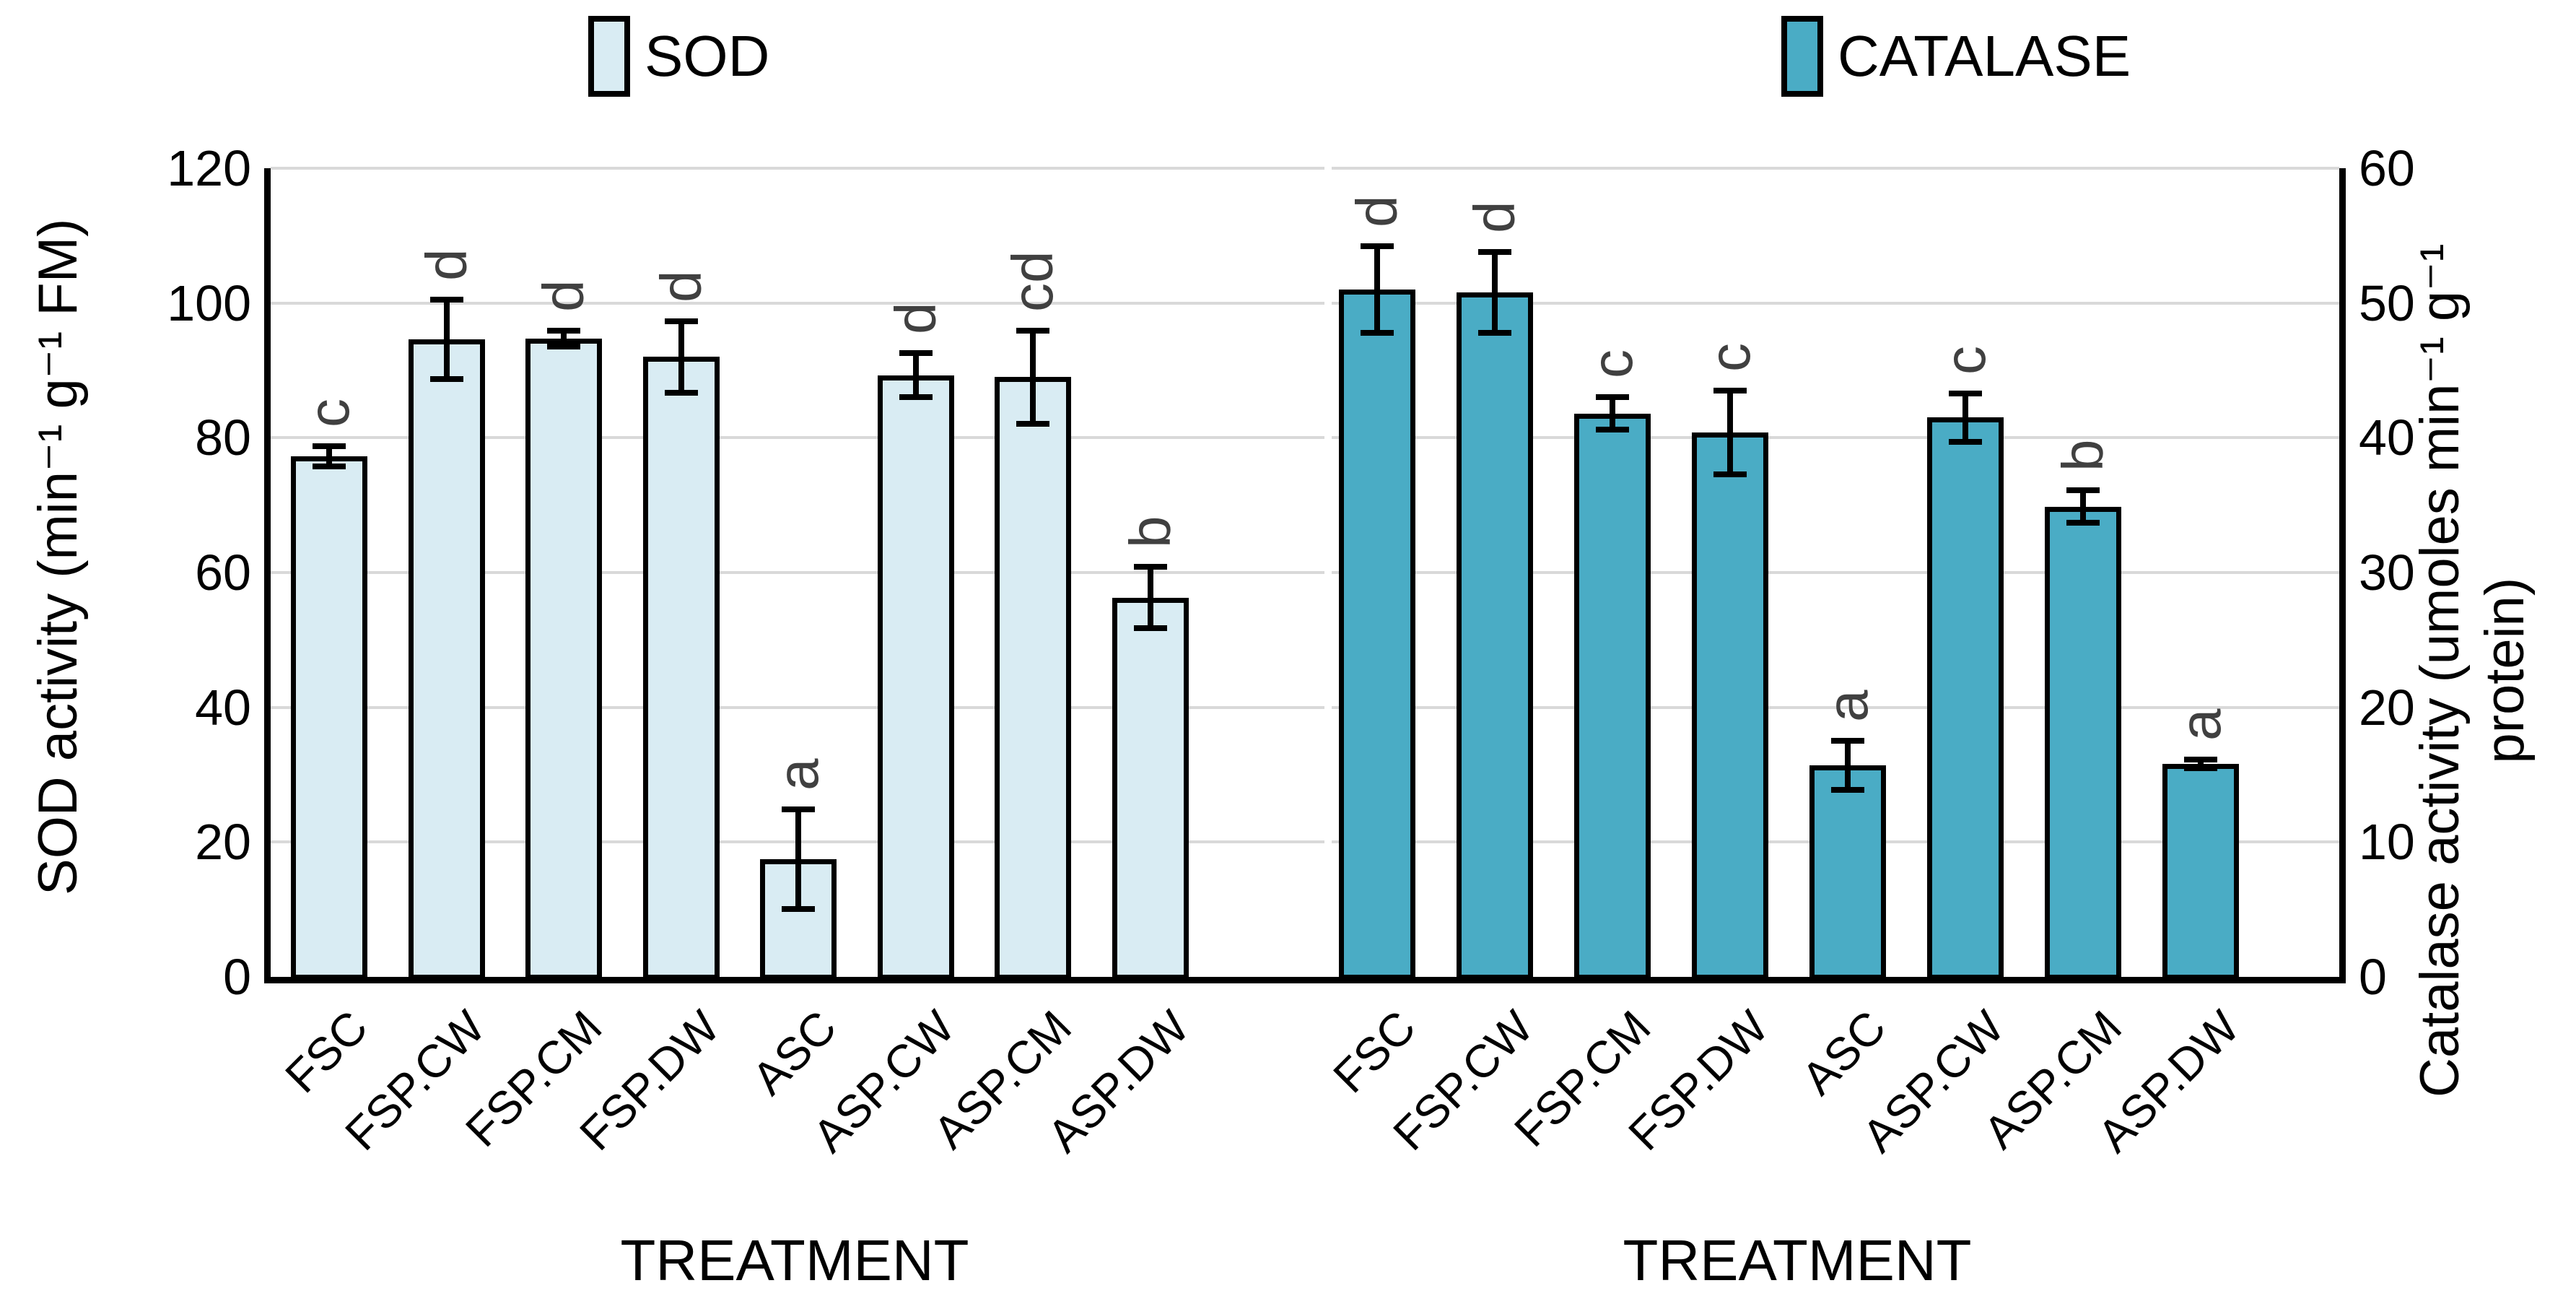 Image resolution: width=2576 pixels, height=1309 pixels. What do you see at coordinates (563, 659) in the screenshot?
I see `bar-sod-fsp-cm` at bounding box center [563, 659].